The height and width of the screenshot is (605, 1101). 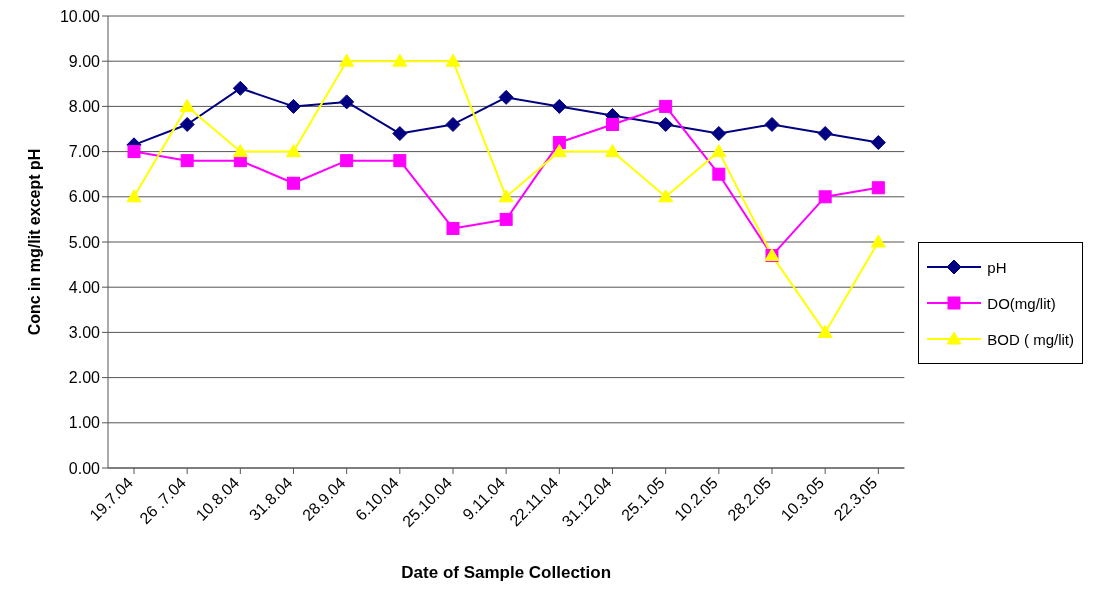 I want to click on y-tick-label: 1.00, so click(x=84, y=423).